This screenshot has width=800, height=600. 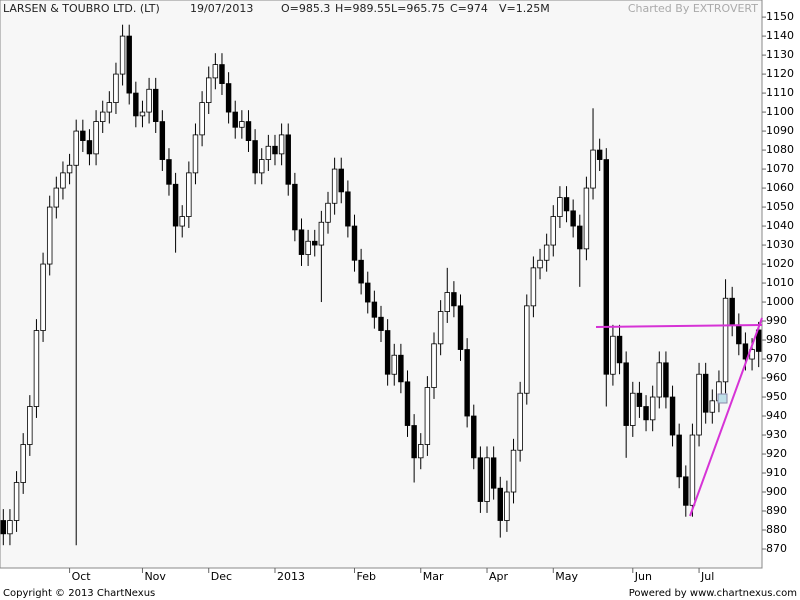 I want to click on x-tick-label: Mar, so click(x=433, y=576).